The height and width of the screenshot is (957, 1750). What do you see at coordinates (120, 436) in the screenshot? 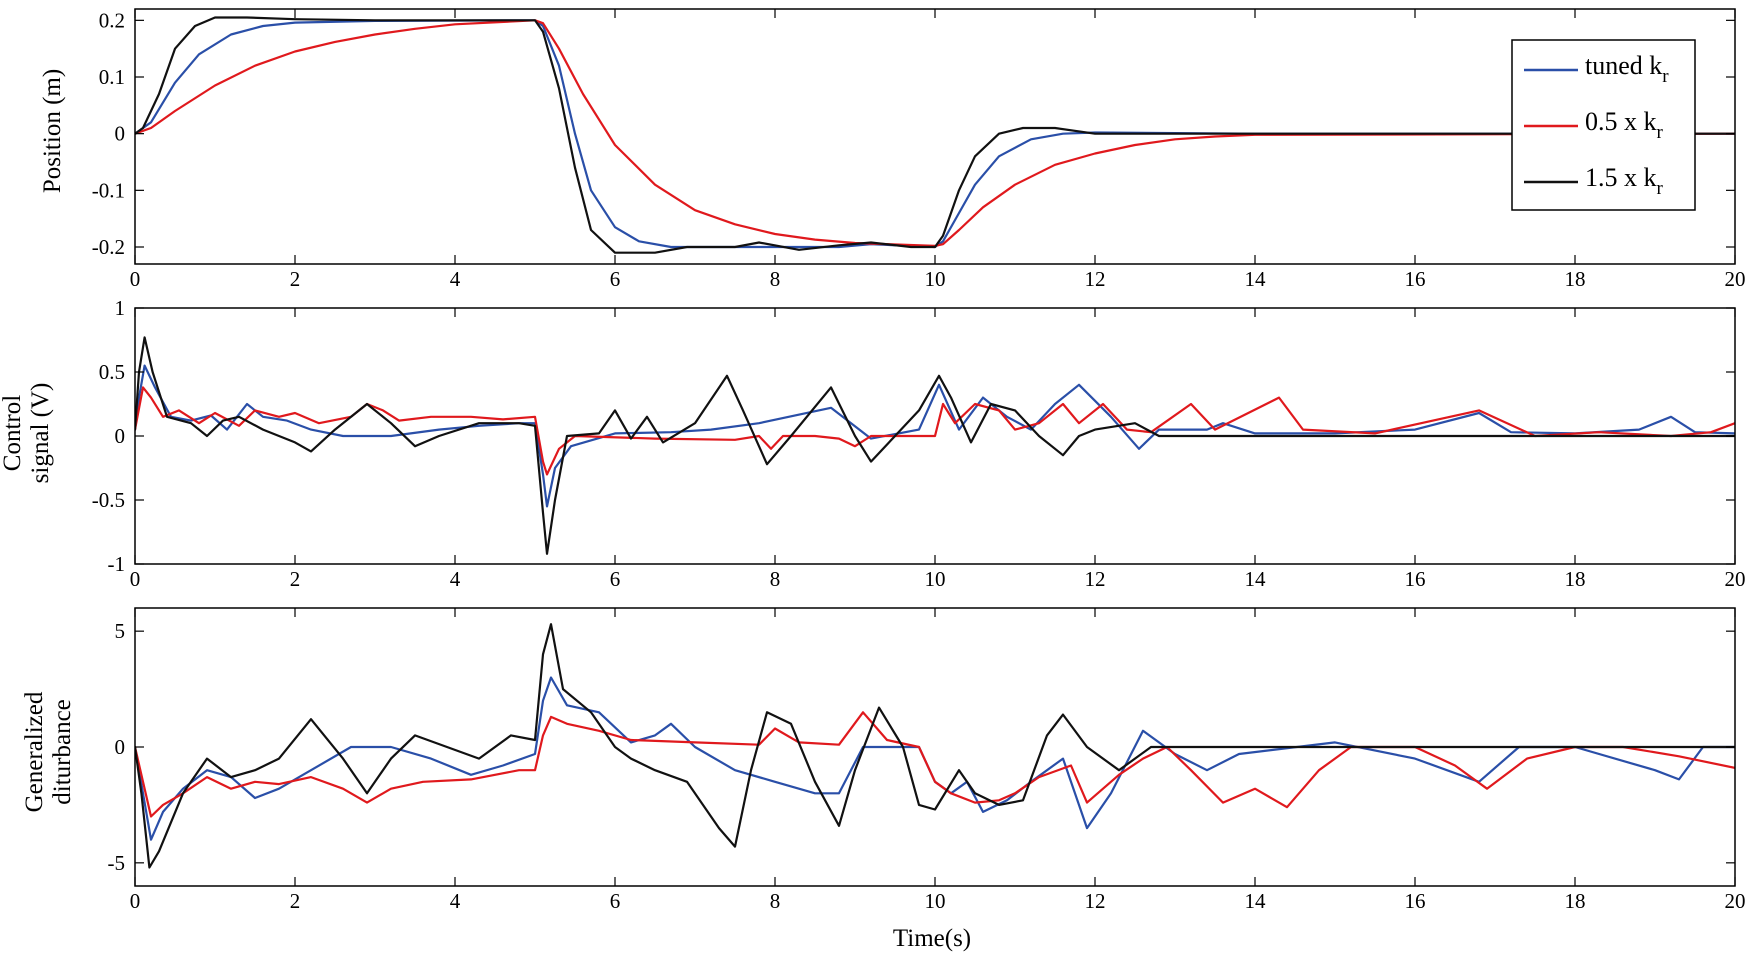
I see `control-ytick-label: 0` at bounding box center [120, 436].